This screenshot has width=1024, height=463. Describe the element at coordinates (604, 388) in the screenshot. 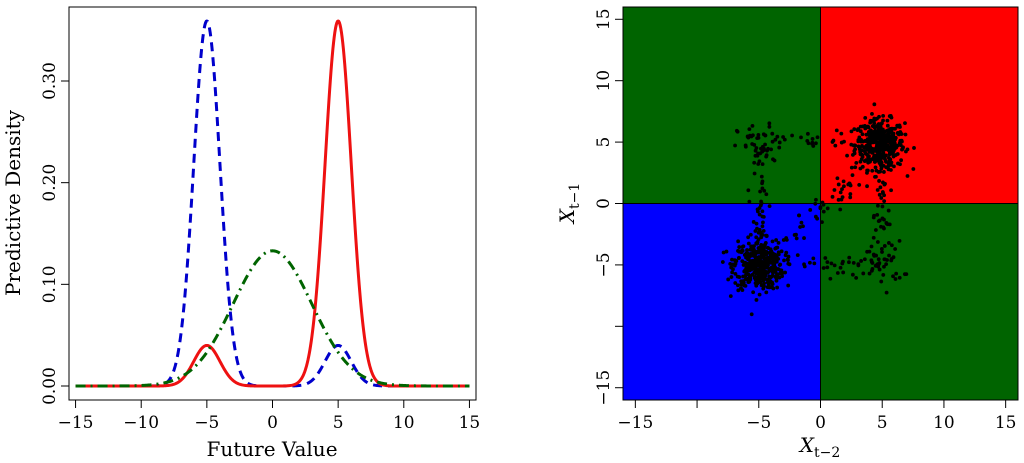

I see `scatter-y-tick-label: −15` at that location.